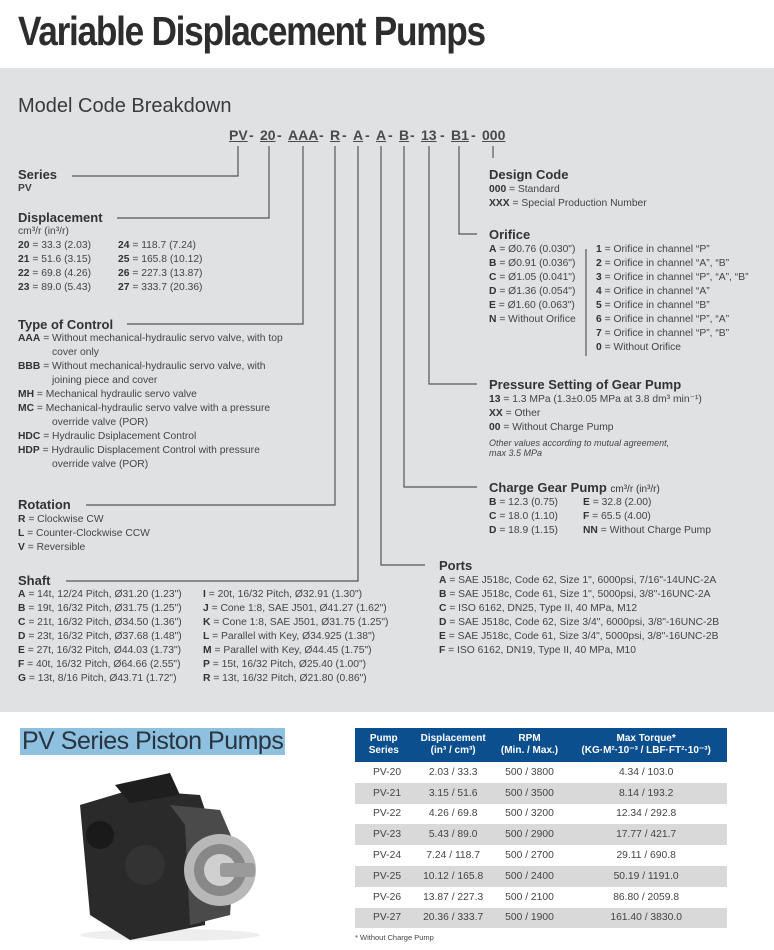 This screenshot has height=950, width=774. I want to click on list-item: F = 40t, 16/32 Pitch, Ø64.66 (2.55"), so click(100, 665).